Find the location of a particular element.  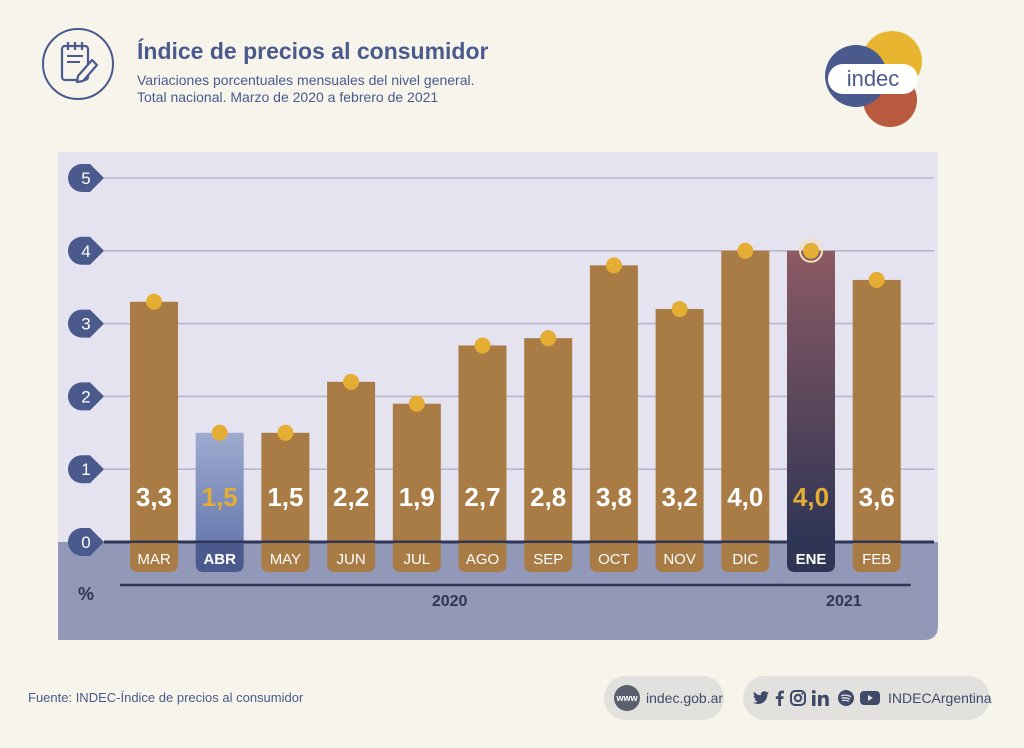

value-label-feb: 3,6 is located at coordinates (877, 497).